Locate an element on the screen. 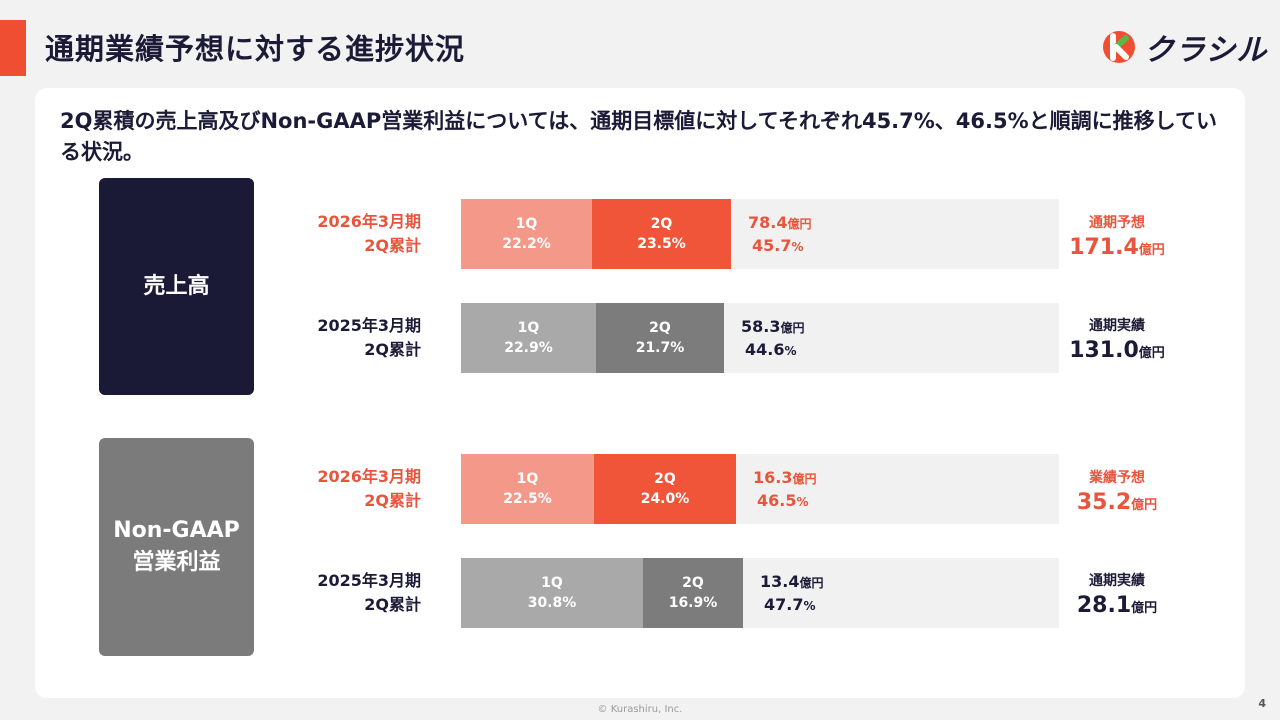  bar-track: 1Q 22.2% 2Q 23.5% is located at coordinates (760, 234).